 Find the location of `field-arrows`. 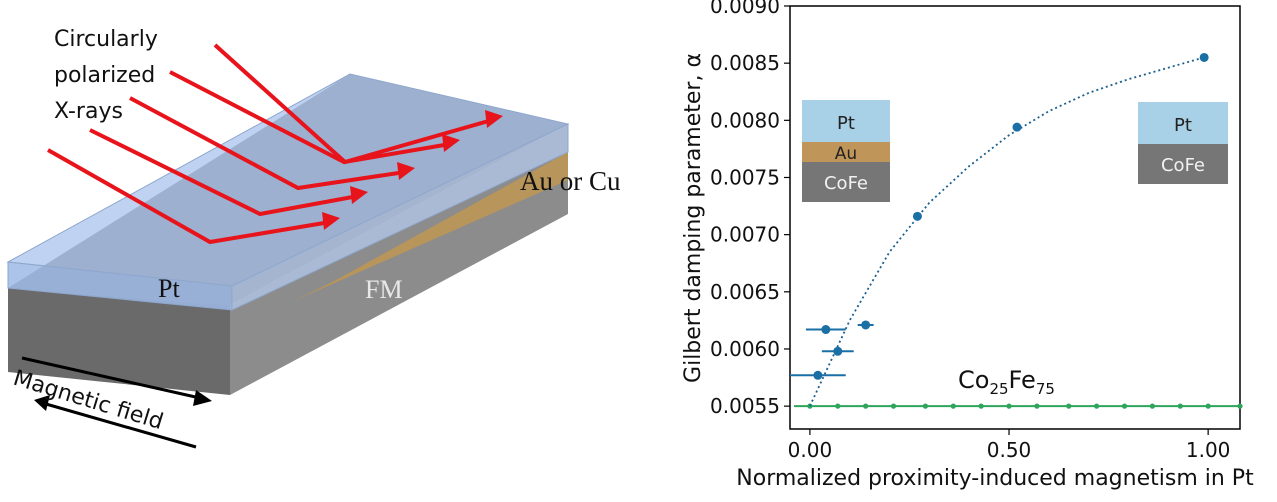

field-arrows is located at coordinates (116, 402).